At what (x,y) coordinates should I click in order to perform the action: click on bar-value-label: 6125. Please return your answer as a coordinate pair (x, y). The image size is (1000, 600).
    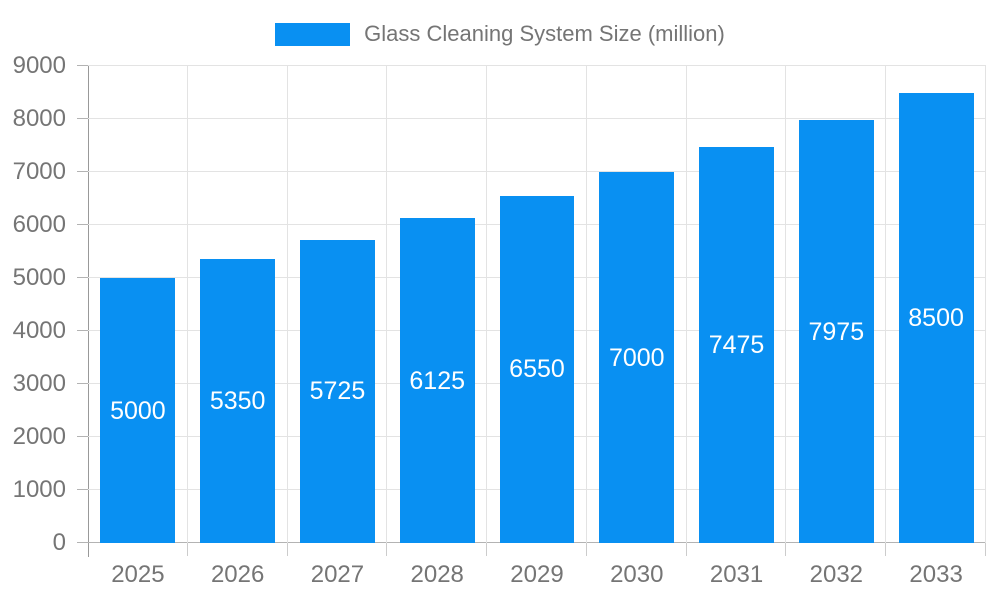
    Looking at the image, I should click on (437, 380).